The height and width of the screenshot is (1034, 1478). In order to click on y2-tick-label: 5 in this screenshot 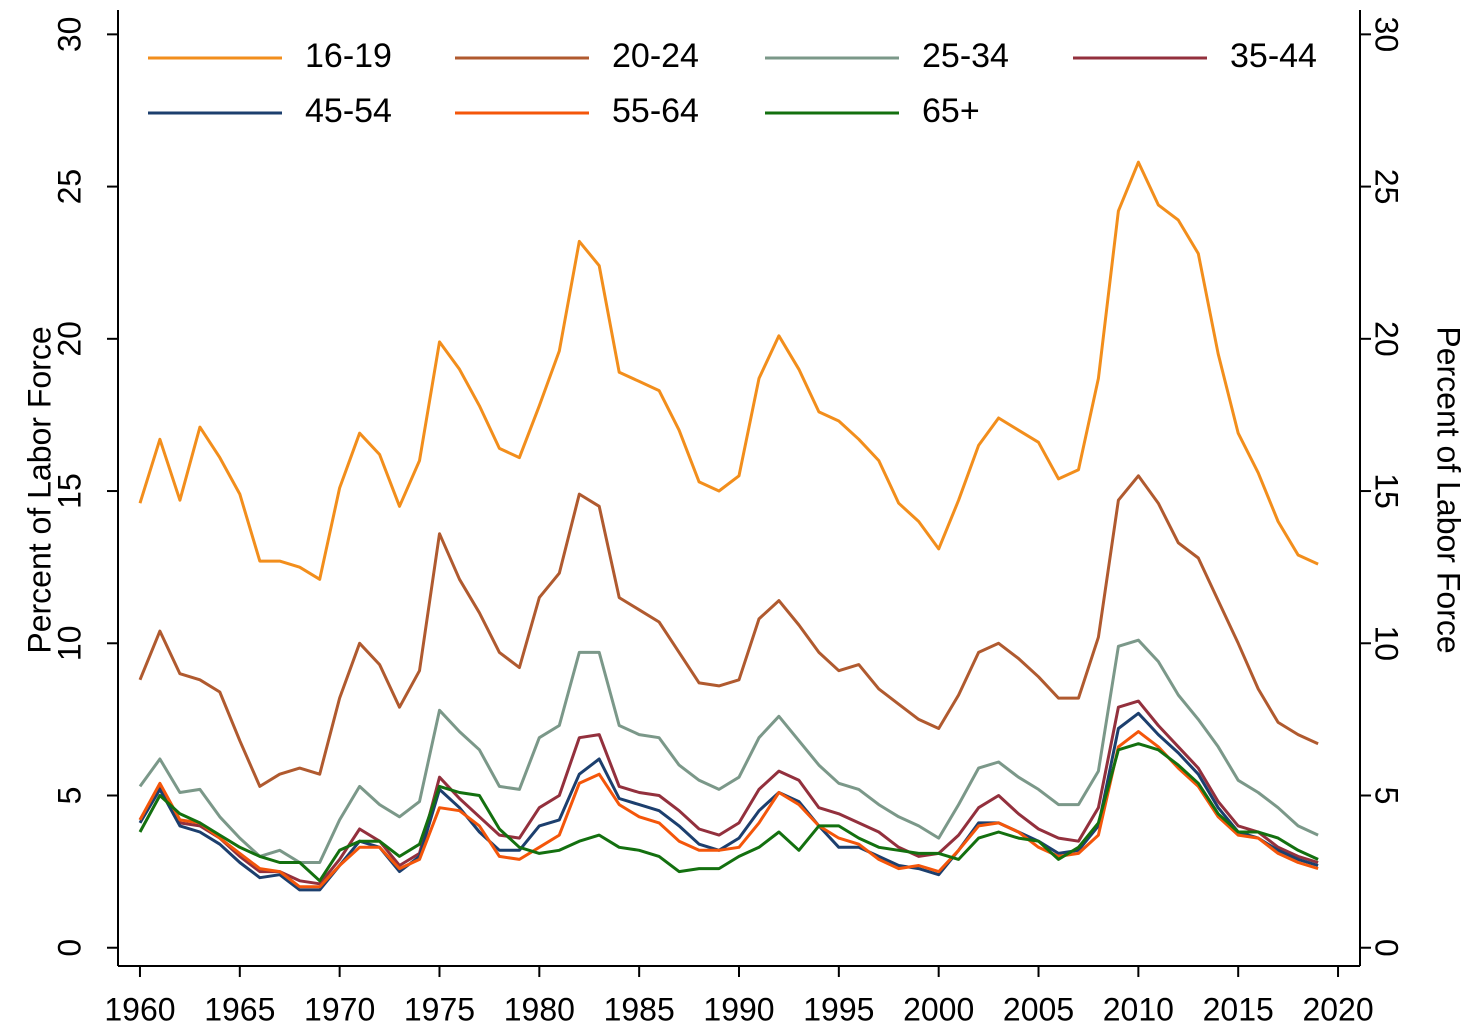, I will do `click(1387, 796)`.